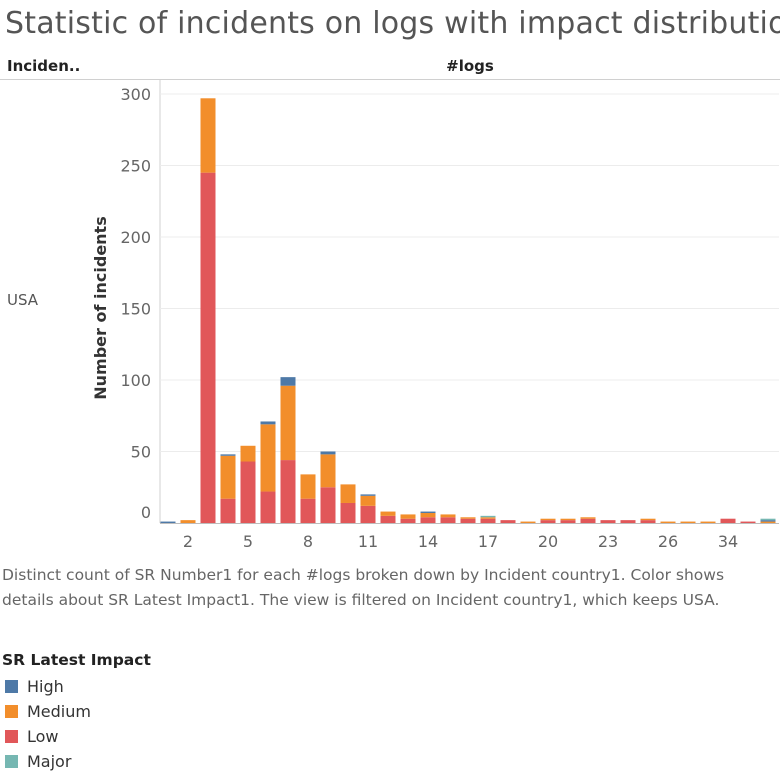 Image resolution: width=780 pixels, height=774 pixels. Describe the element at coordinates (135, 309) in the screenshot. I see `y-tick-label: 150` at that location.